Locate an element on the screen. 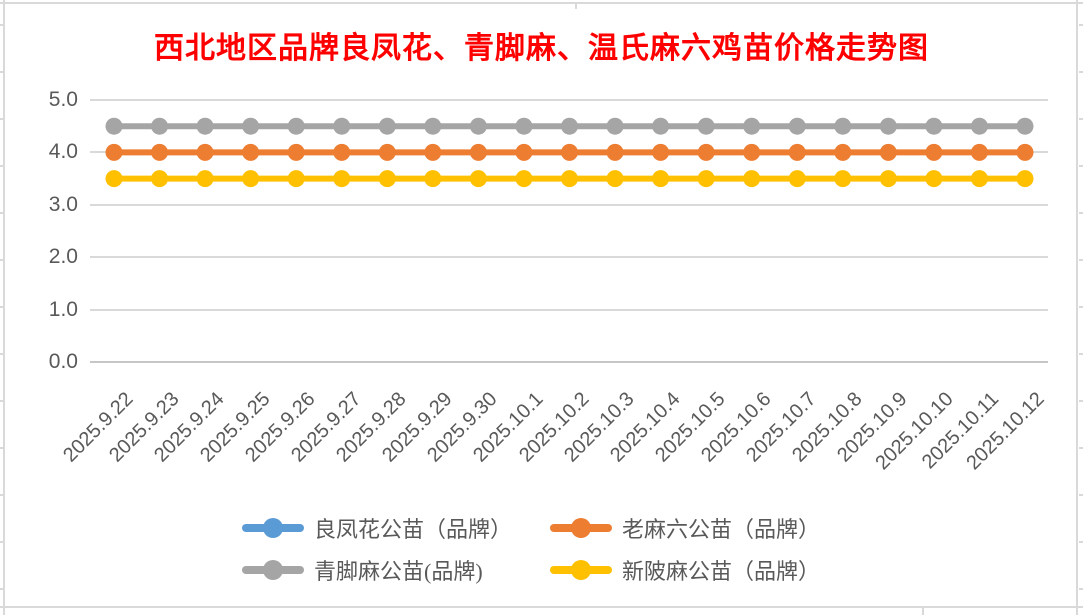 Image resolution: width=1083 pixels, height=615 pixels. y-axis-label: 4.0 is located at coordinates (63, 152).